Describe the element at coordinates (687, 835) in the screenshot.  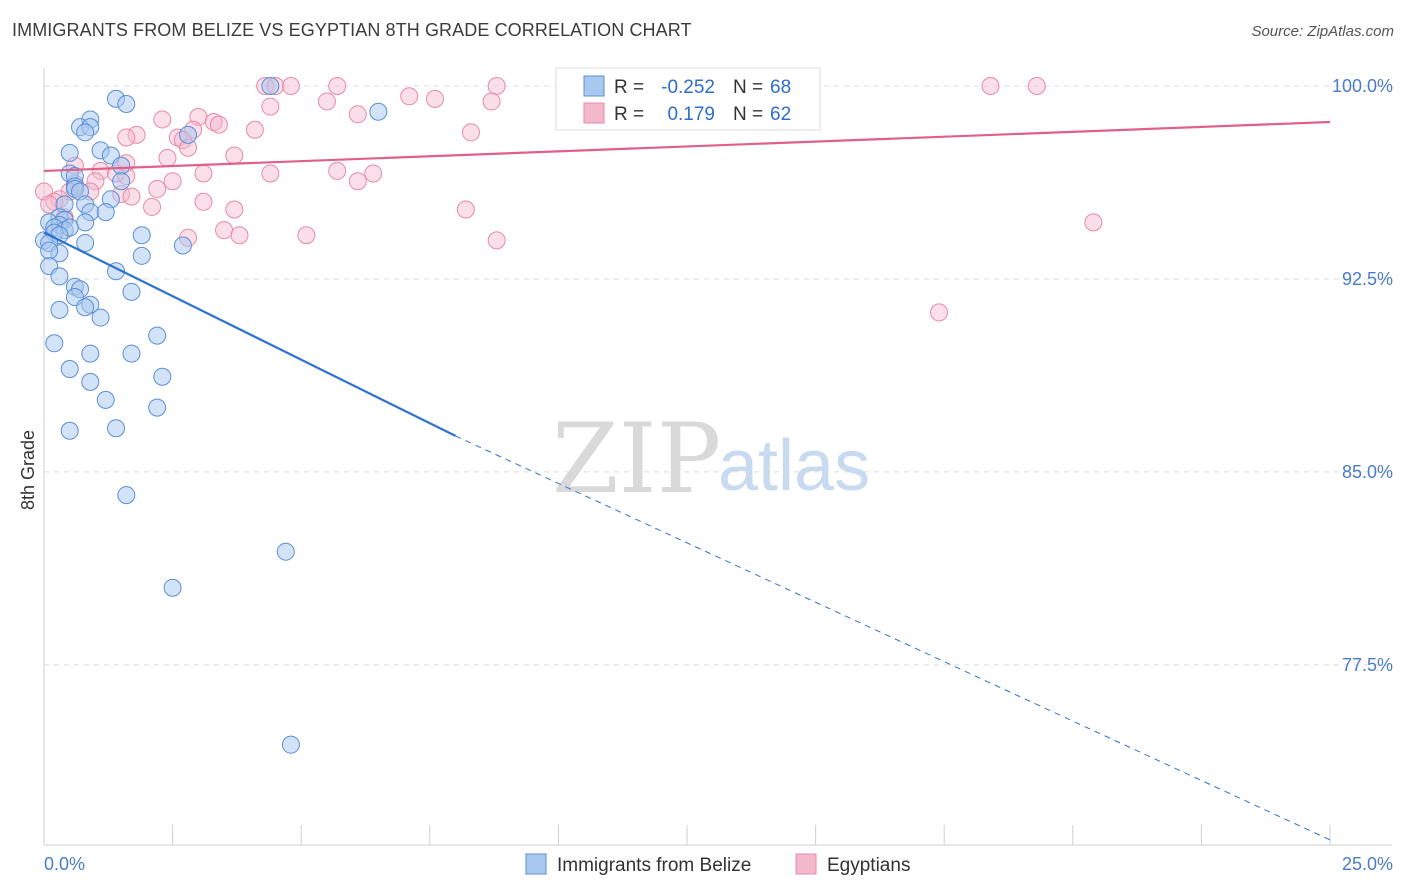
I see `x-ticks` at that location.